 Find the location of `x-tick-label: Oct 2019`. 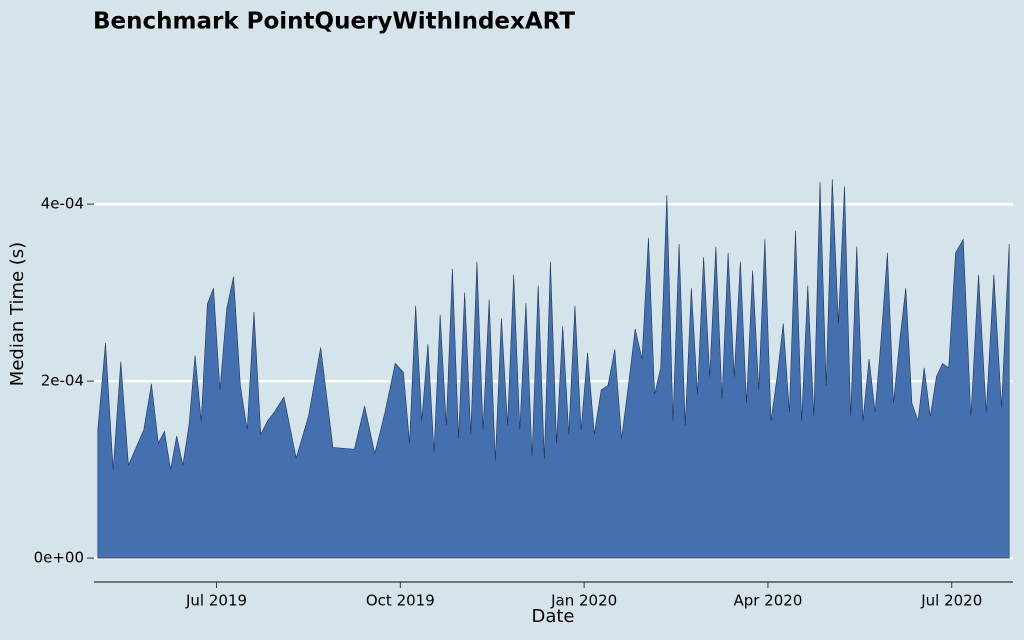

x-tick-label: Oct 2019 is located at coordinates (400, 601).